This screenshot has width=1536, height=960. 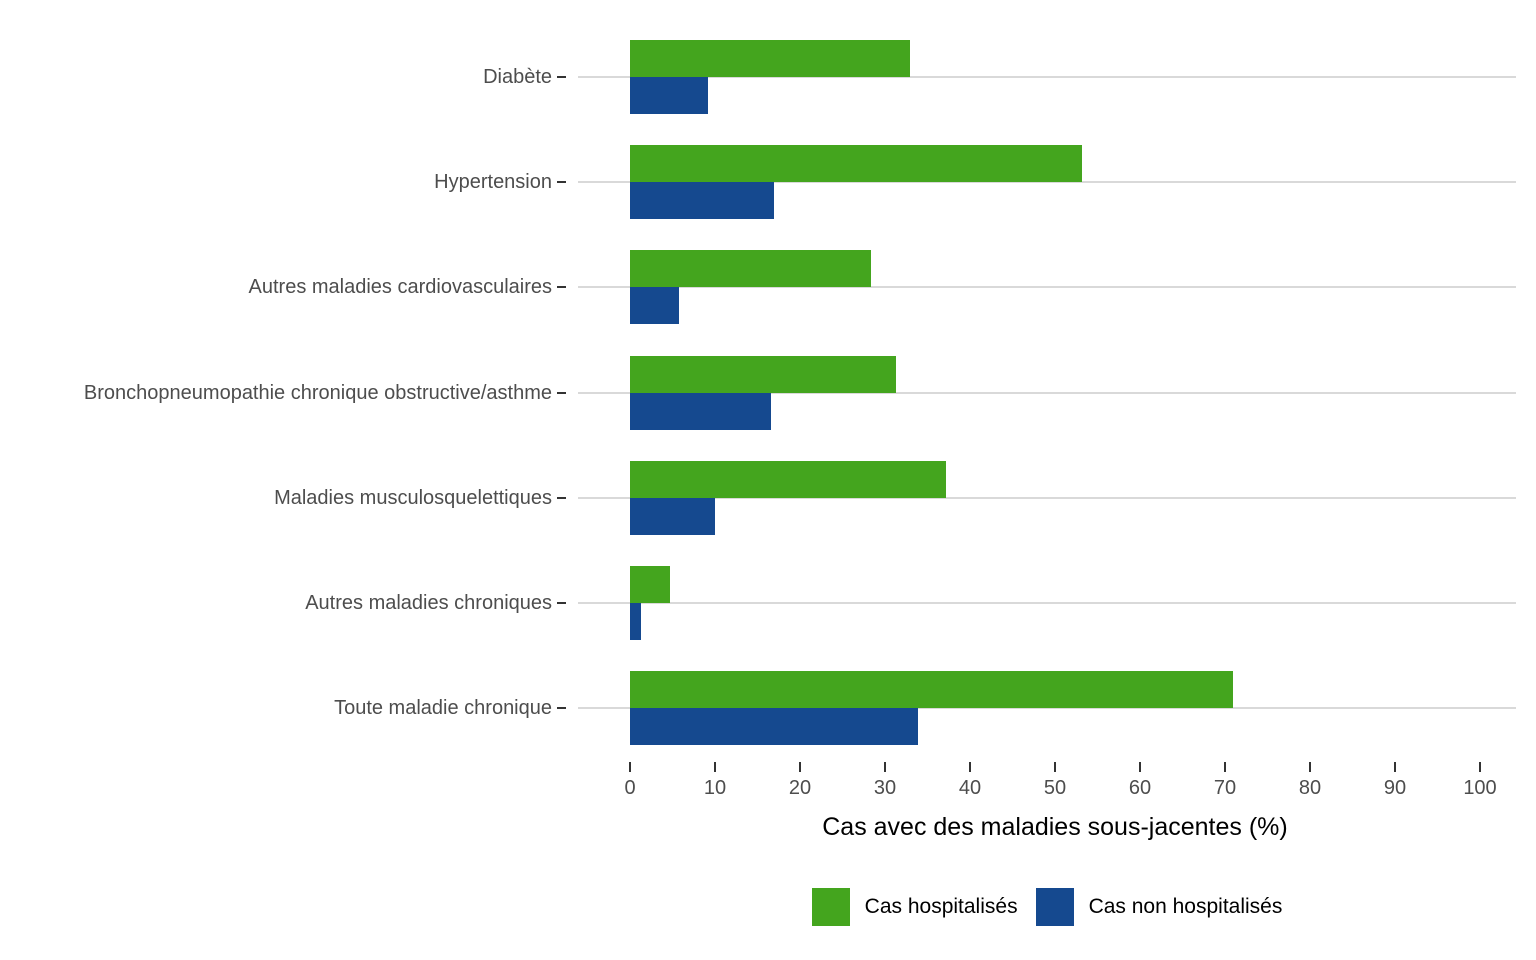 I want to click on x-axis-tick-label: 80, so click(x=1310, y=788).